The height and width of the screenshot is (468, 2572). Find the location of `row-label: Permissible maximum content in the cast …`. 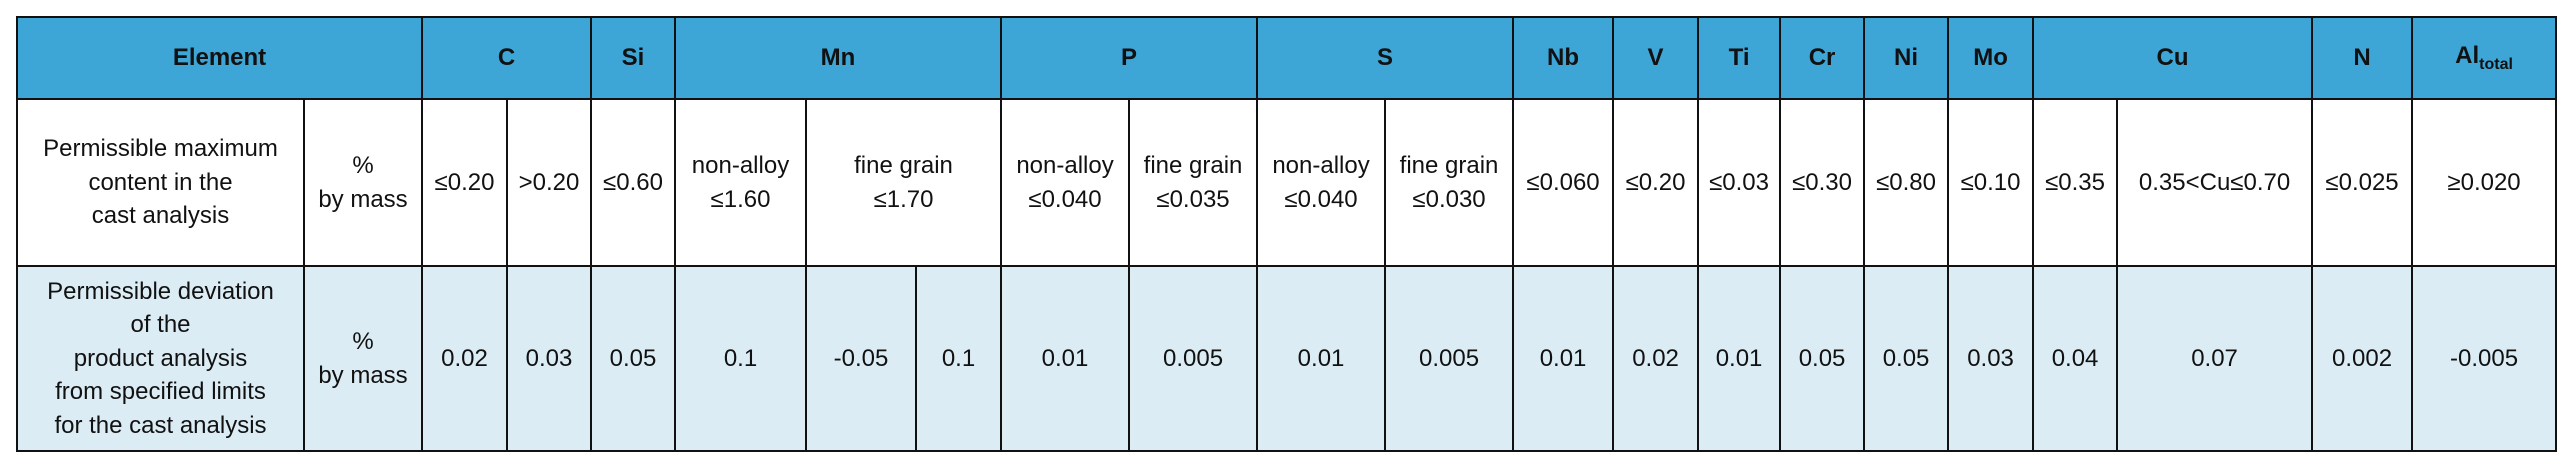

row-label: Permissible maximum content in the cast … is located at coordinates (160, 182).